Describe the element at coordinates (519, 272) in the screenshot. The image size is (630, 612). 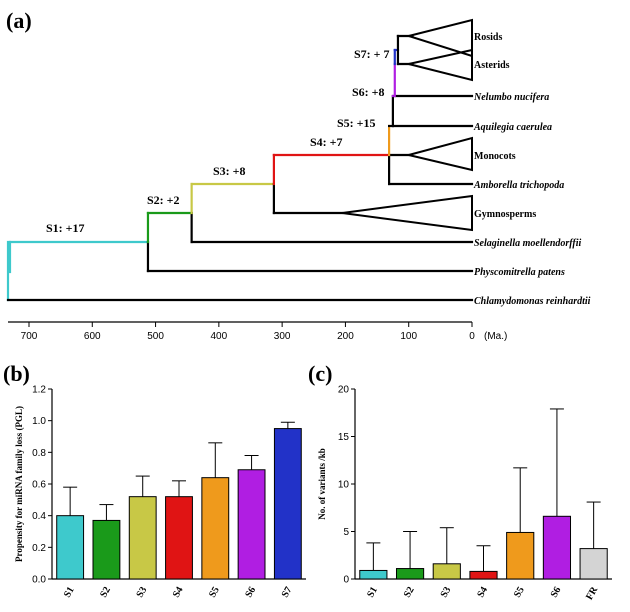
I see `taxon-label: Physcomitrella patens` at that location.